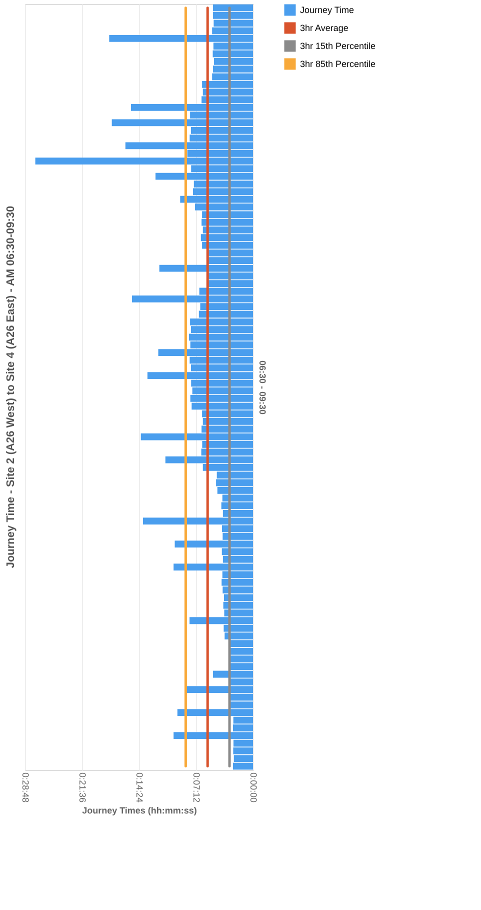 This screenshot has height=910, width=481. Describe the element at coordinates (25, 787) in the screenshot. I see `x-tick-label: 0:28:48` at that location.